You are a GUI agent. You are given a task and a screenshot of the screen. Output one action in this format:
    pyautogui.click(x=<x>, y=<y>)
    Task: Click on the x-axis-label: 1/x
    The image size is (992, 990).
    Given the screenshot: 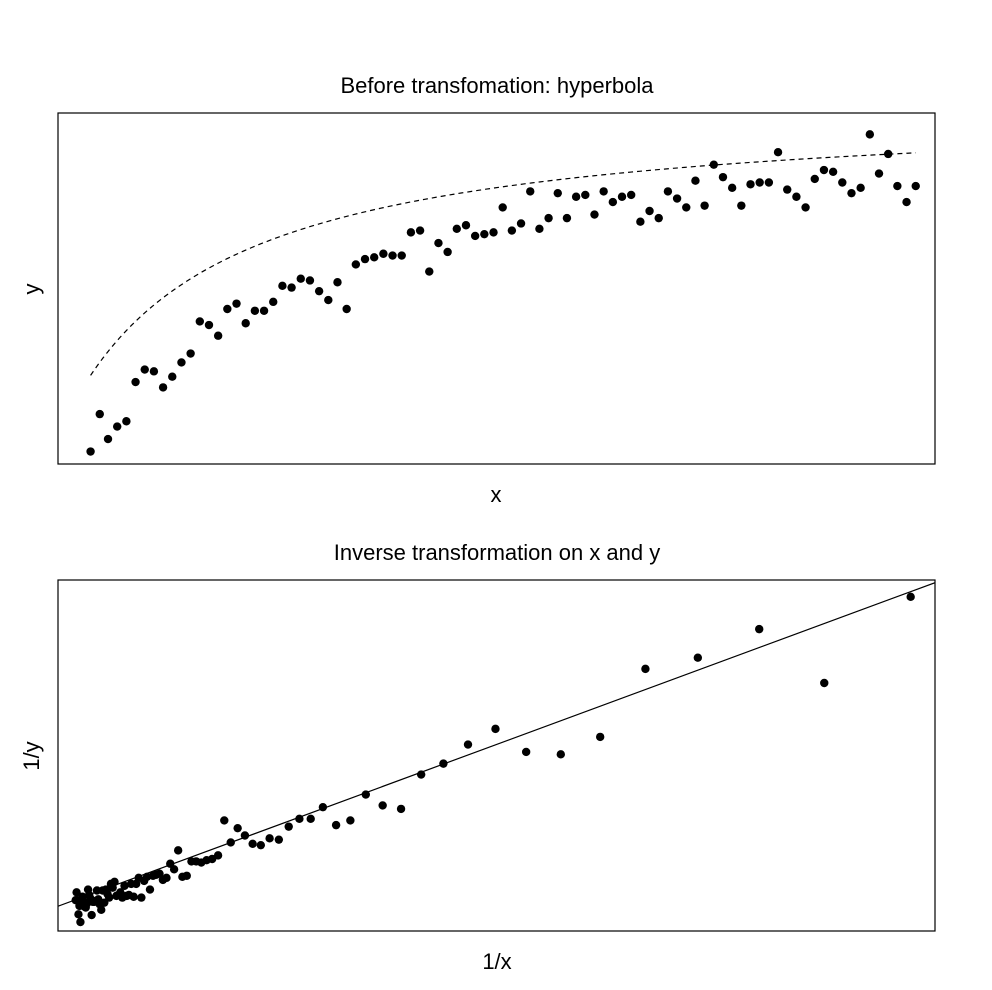 What is the action you would take?
    pyautogui.click(x=496, y=961)
    